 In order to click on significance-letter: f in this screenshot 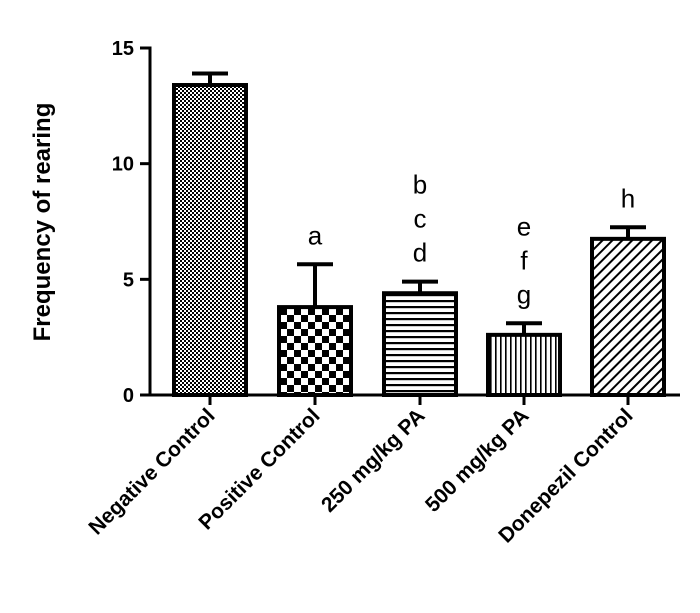, I will do `click(524, 260)`.